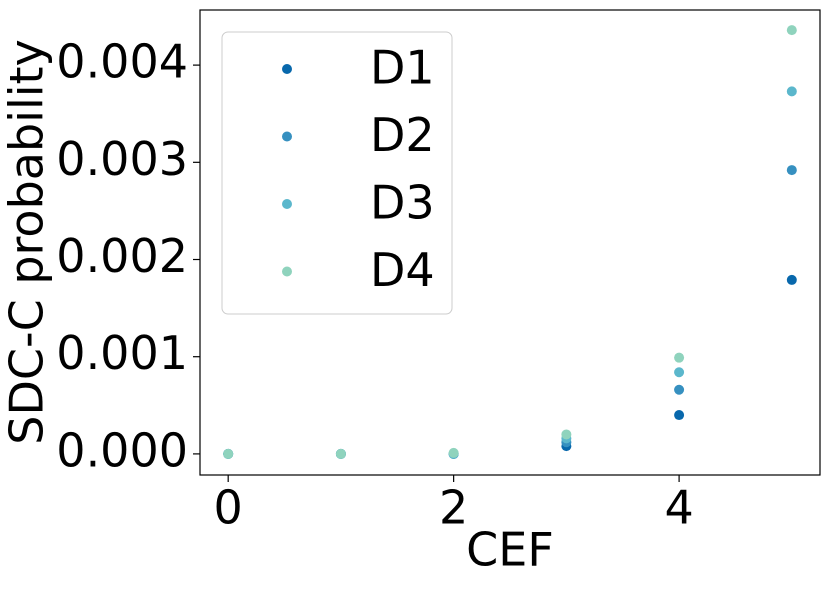 The height and width of the screenshot is (589, 831). What do you see at coordinates (402, 68) in the screenshot?
I see `legend-label: D1` at bounding box center [402, 68].